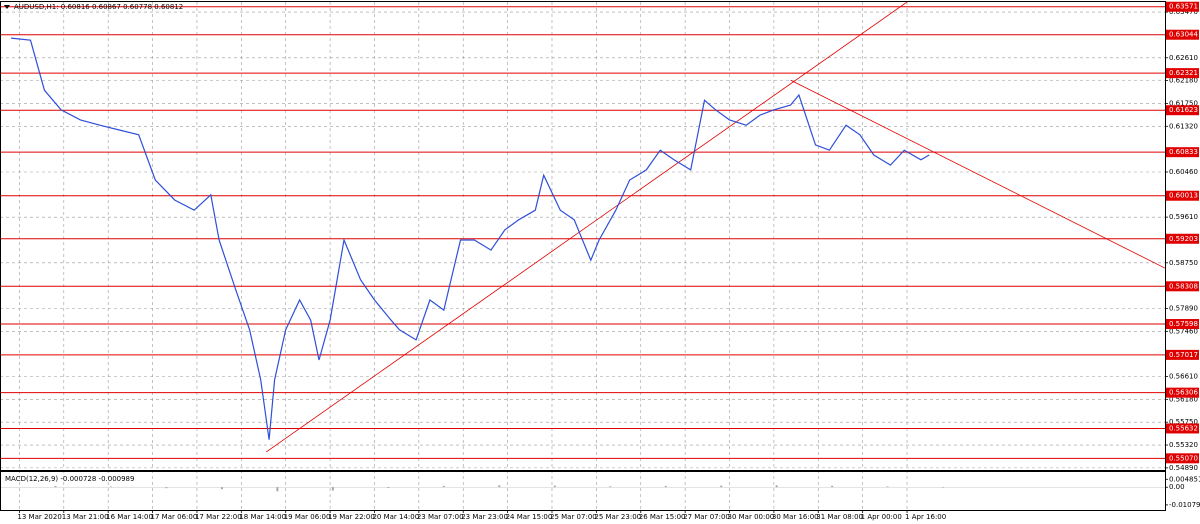  I want to click on x-tick-label: 13 Mar 2020, so click(39, 517).